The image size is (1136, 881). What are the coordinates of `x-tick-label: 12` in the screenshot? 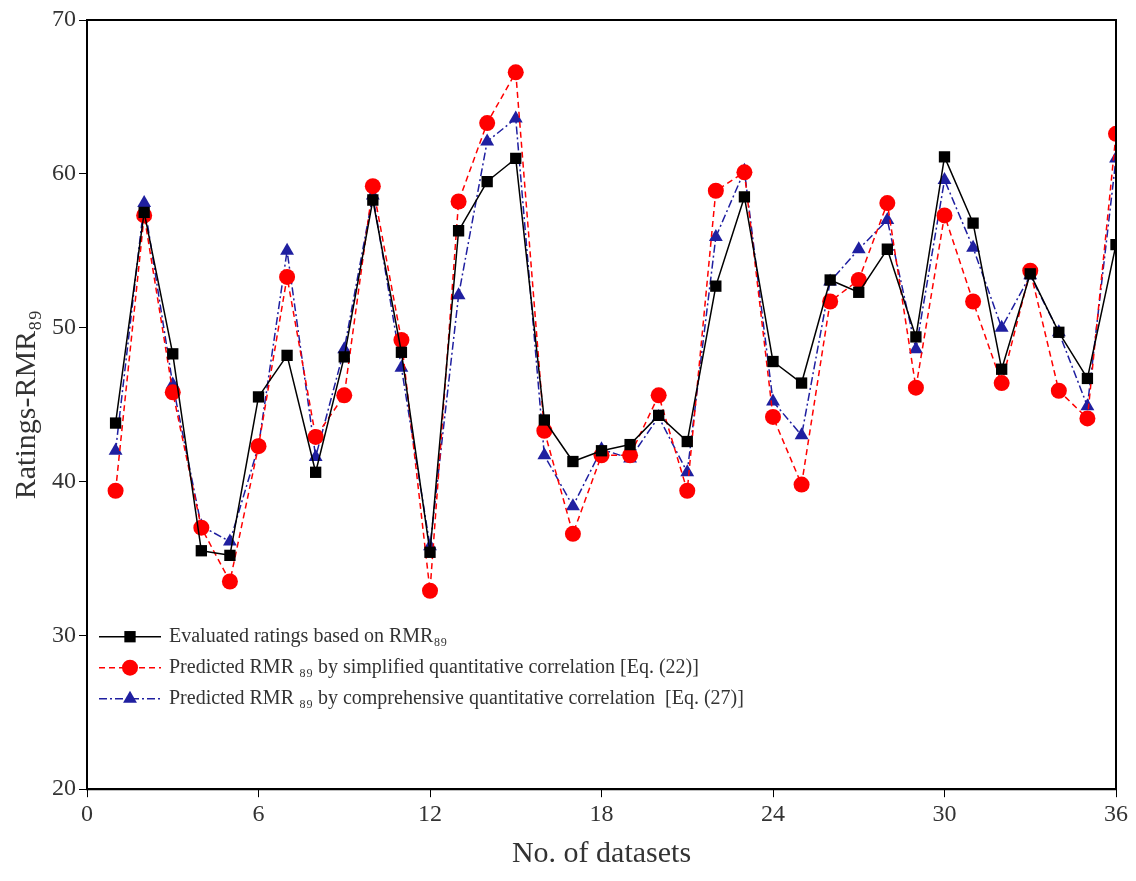 It's located at (430, 812).